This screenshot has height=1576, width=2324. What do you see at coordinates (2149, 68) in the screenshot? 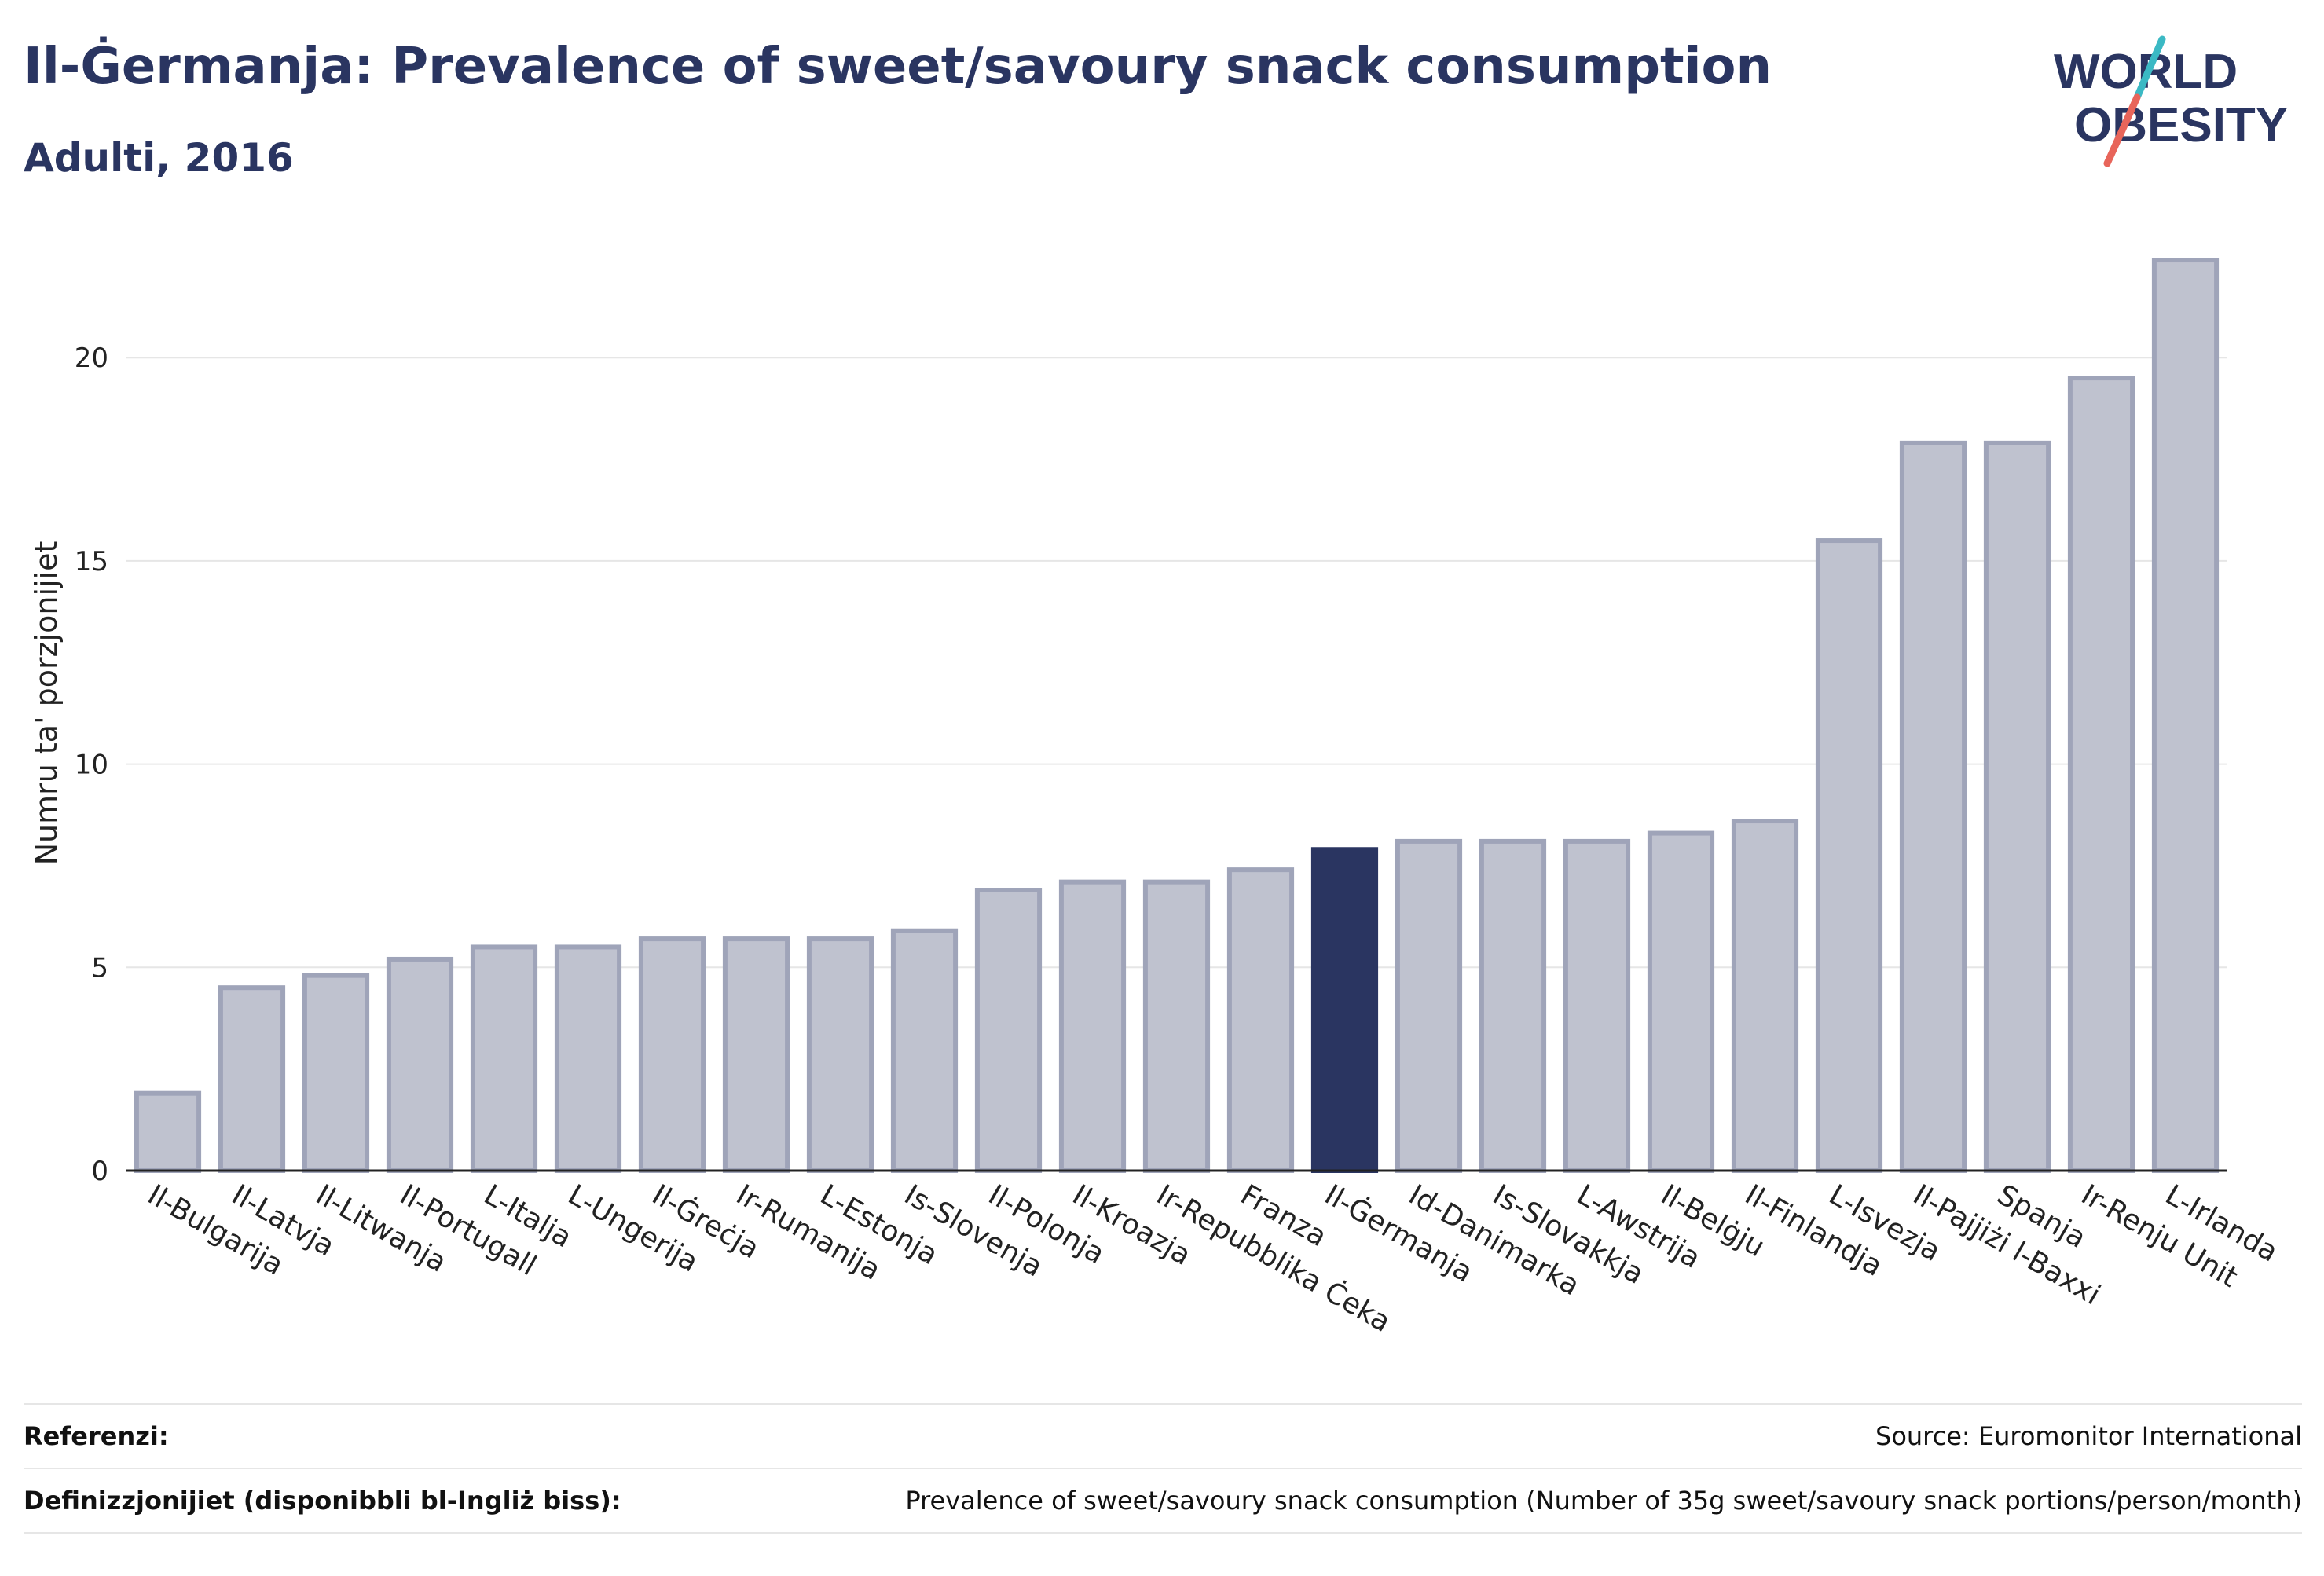
I see `logo-slash-top` at bounding box center [2149, 68].